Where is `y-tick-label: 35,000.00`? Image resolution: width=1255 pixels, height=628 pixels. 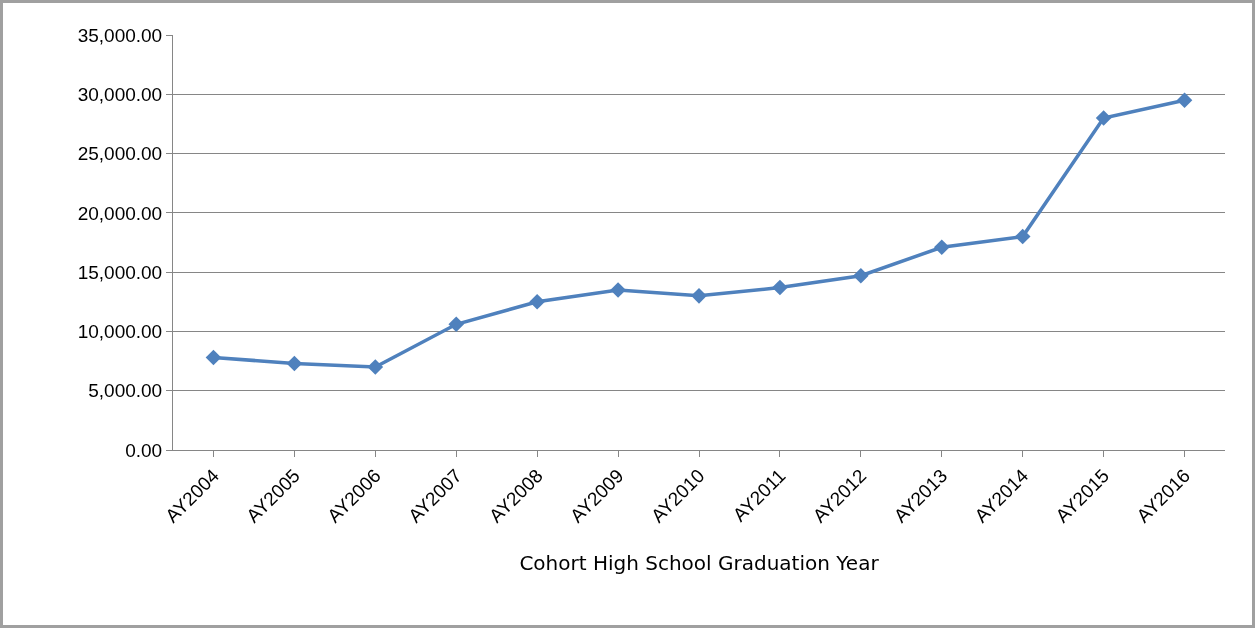 y-tick-label: 35,000.00 is located at coordinates (120, 35).